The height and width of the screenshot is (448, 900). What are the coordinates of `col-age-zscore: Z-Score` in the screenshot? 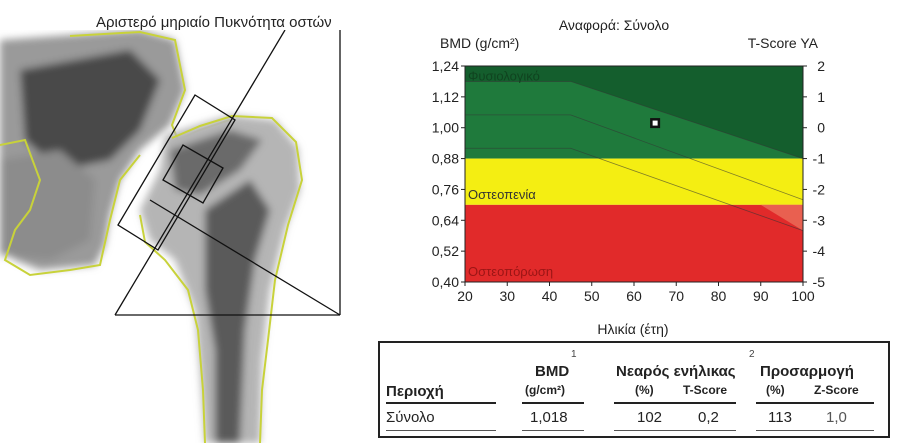 It's located at (836, 390).